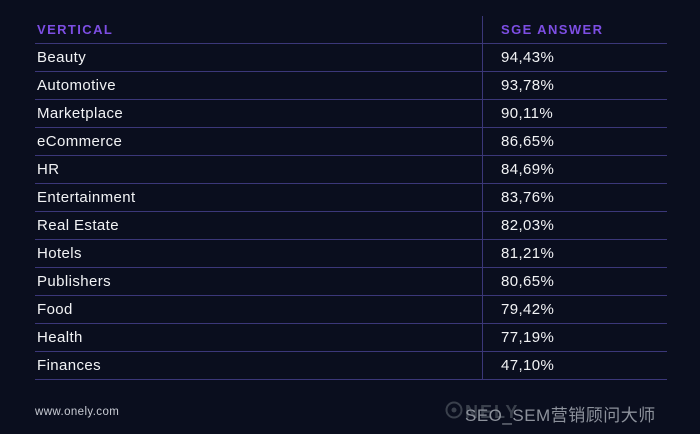 The image size is (700, 434). I want to click on answer-cell: 83,76%, so click(574, 197).